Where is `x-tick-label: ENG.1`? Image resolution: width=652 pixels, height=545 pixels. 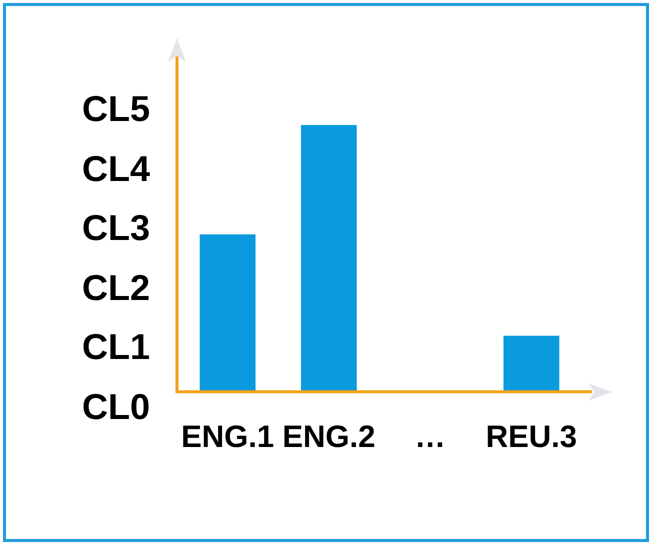 x-tick-label: ENG.1 is located at coordinates (227, 436).